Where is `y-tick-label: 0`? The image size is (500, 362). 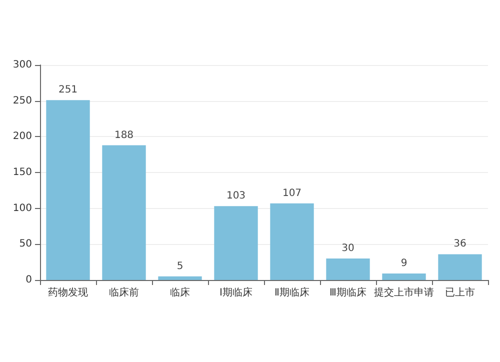 y-tick-label: 0 is located at coordinates (29, 280).